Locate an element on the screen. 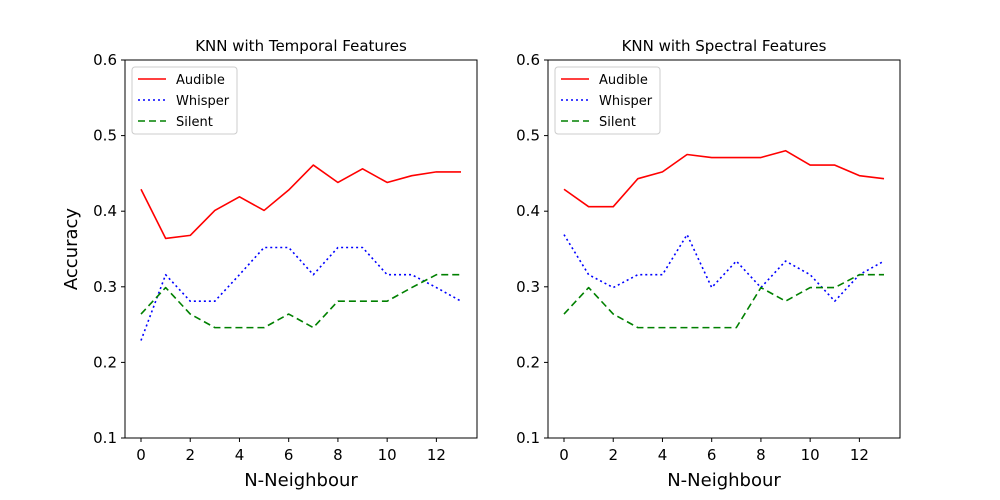 The image size is (1000, 500). chart-title: KNN with Spectral Features is located at coordinates (724, 46).